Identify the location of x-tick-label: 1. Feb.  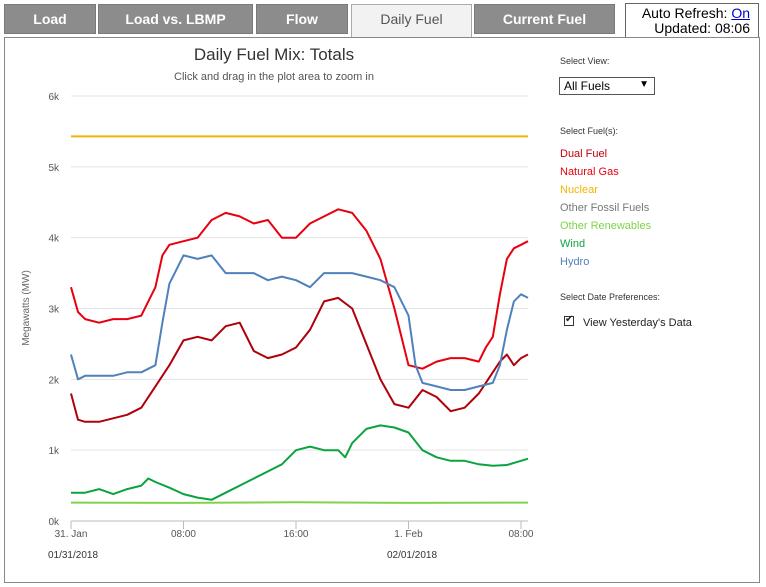
(408, 534).